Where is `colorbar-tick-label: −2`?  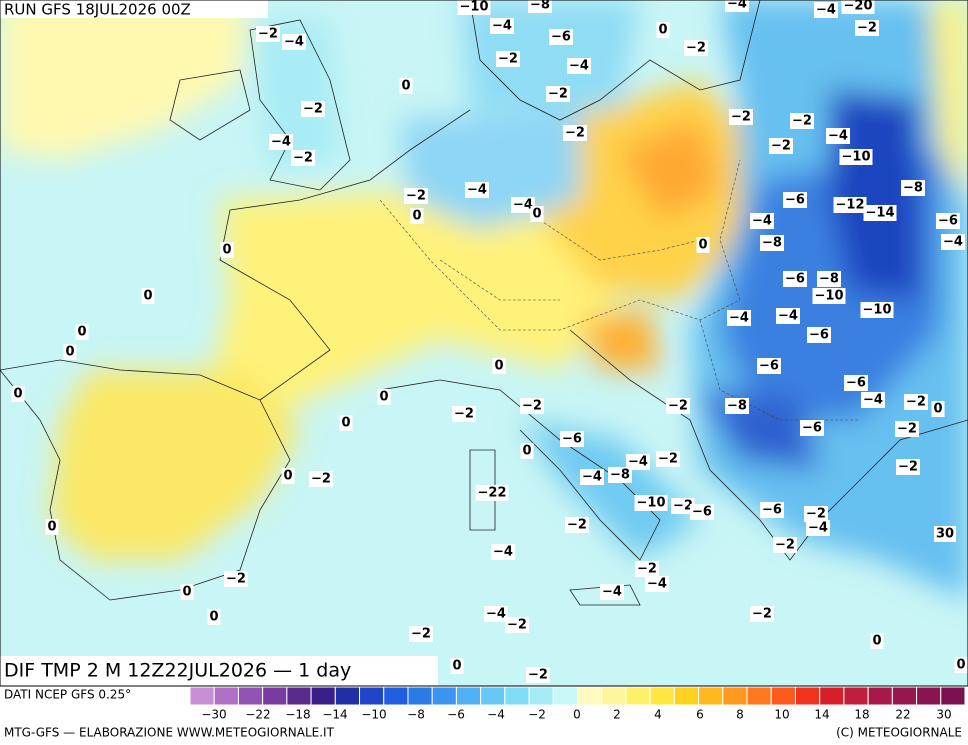
colorbar-tick-label: −2 is located at coordinates (537, 715).